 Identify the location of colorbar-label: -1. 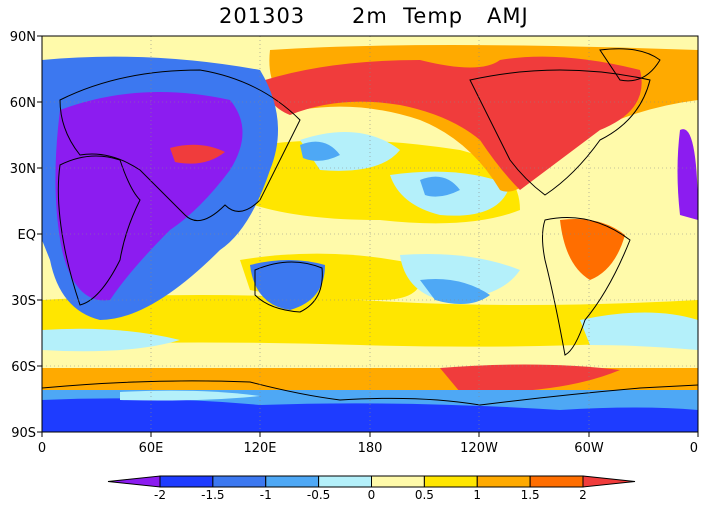
(266, 495).